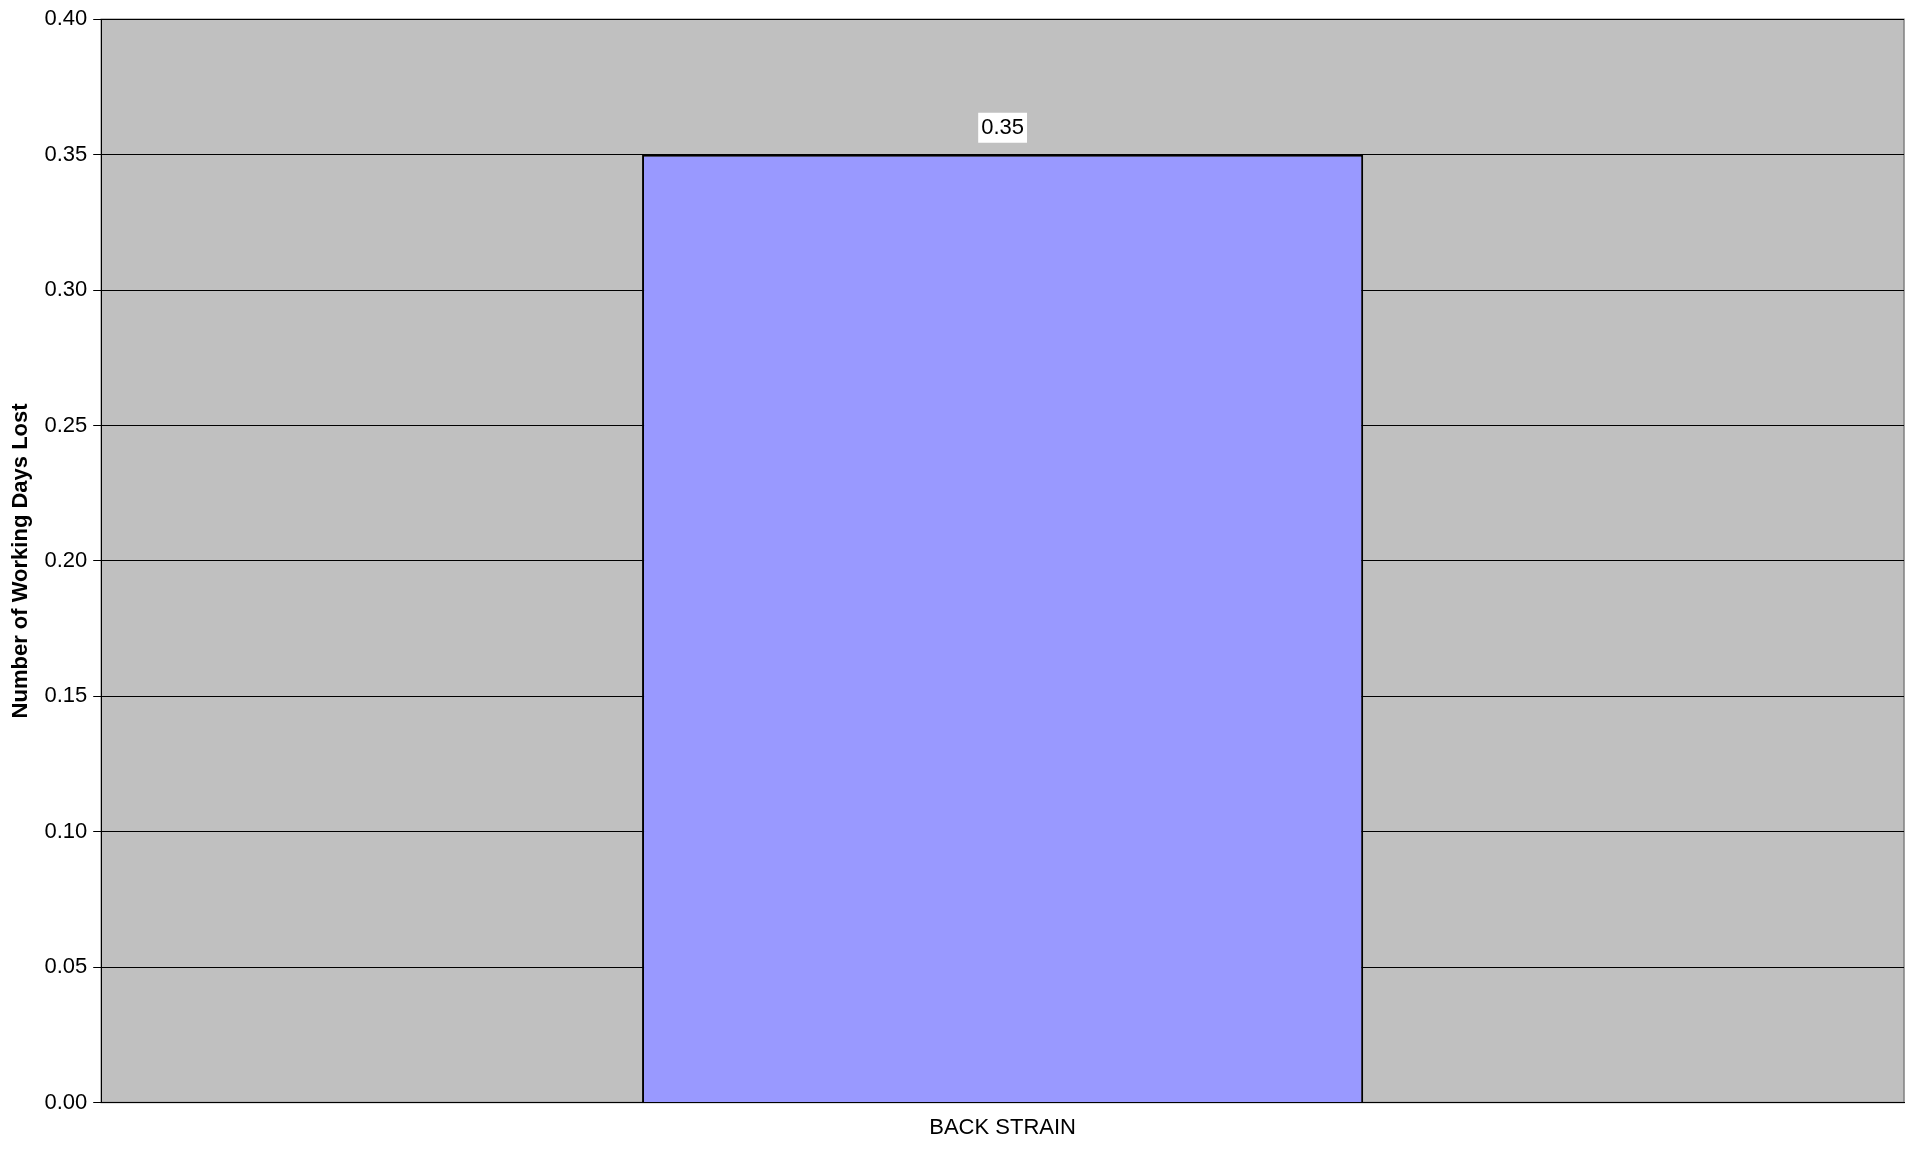 Image resolution: width=1912 pixels, height=1157 pixels. I want to click on data-label: 0.35, so click(1003, 126).